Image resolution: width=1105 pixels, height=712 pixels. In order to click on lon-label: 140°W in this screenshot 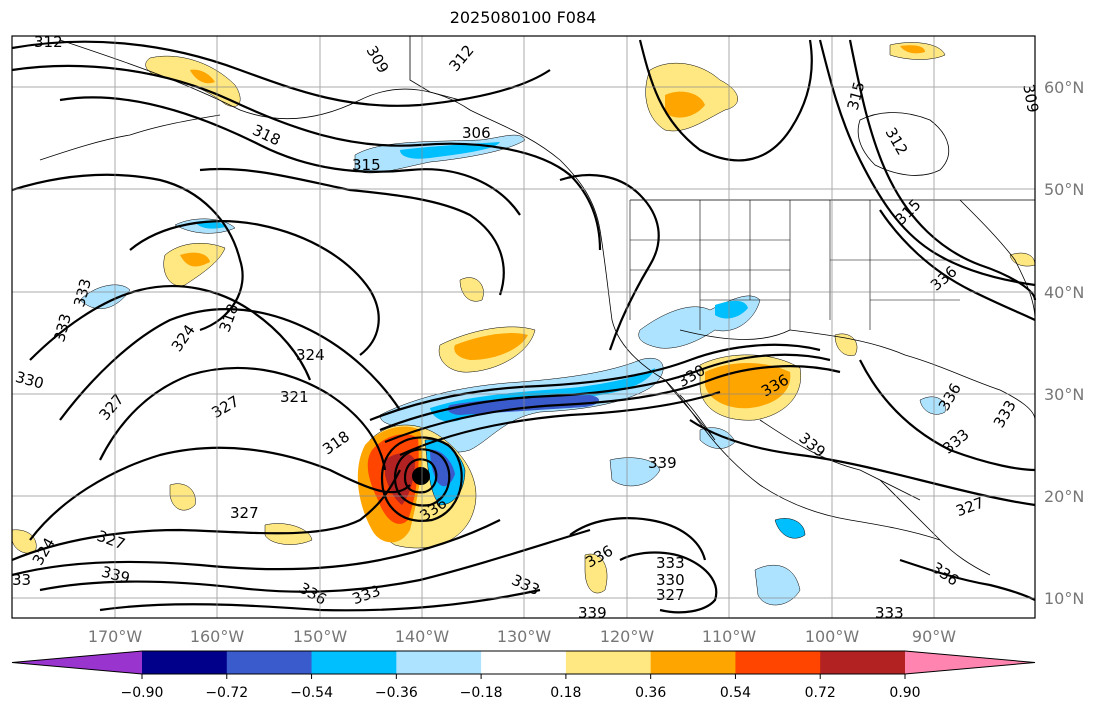, I will do `click(422, 636)`.